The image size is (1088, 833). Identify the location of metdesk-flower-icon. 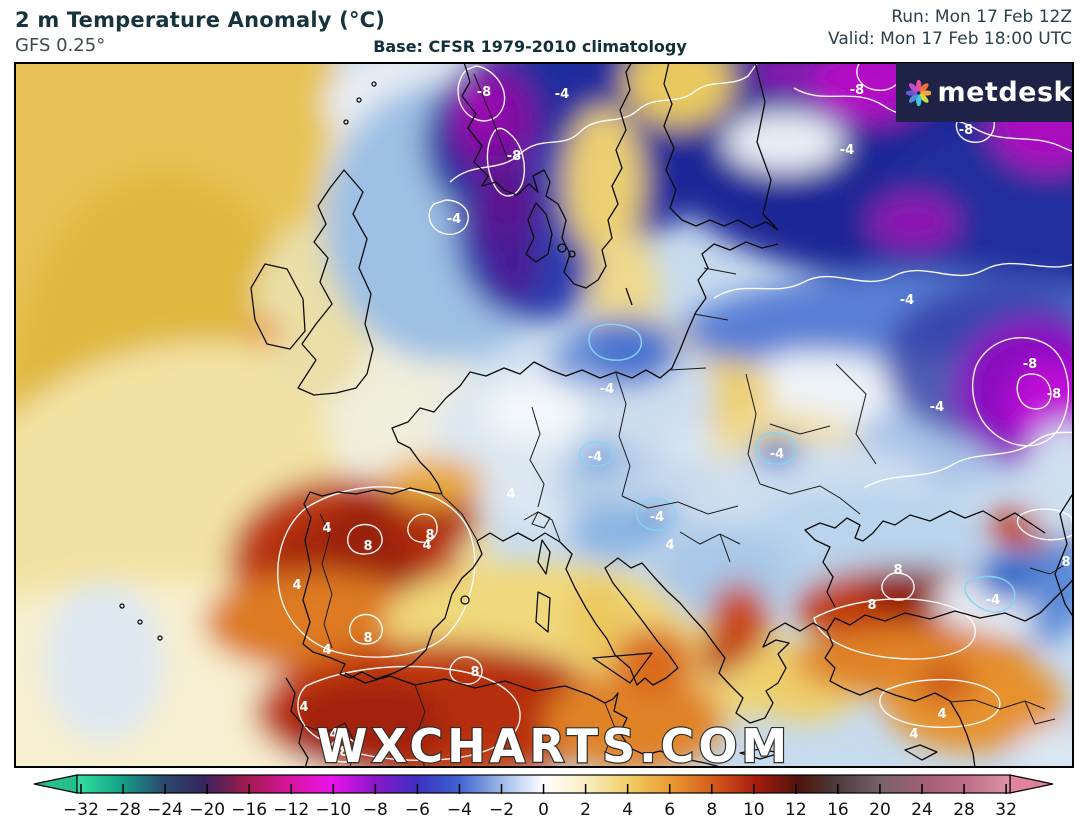
(919, 92).